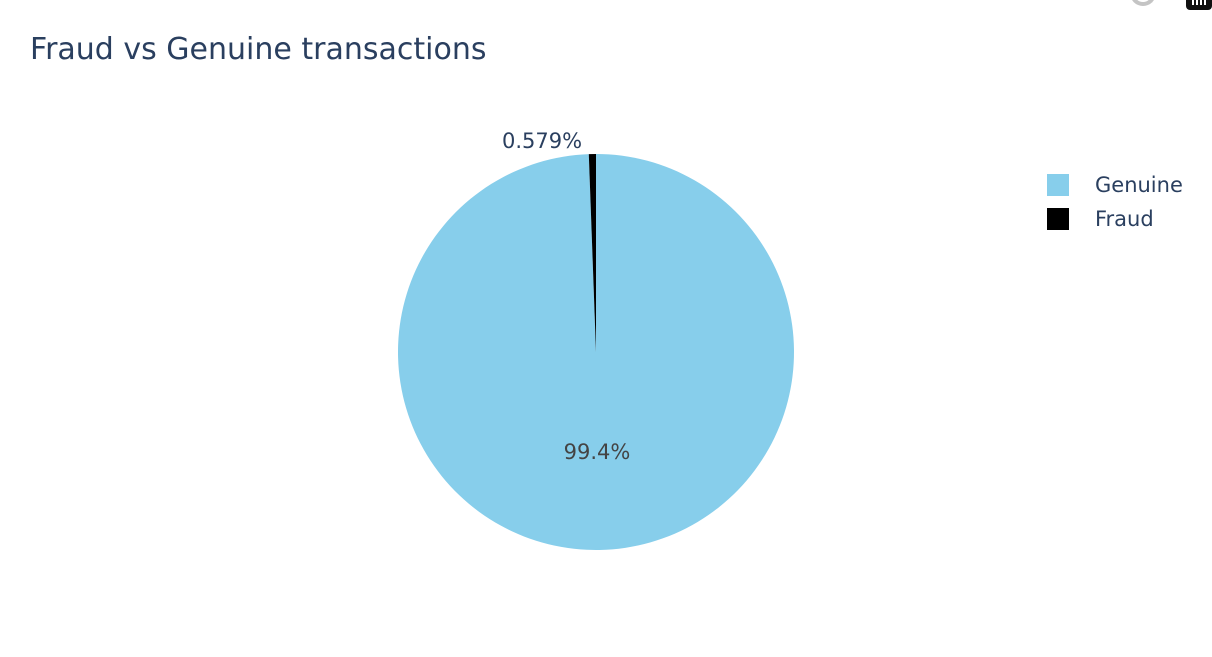 The height and width of the screenshot is (657, 1212). I want to click on legend-label-fraud: Fraud, so click(1124, 219).